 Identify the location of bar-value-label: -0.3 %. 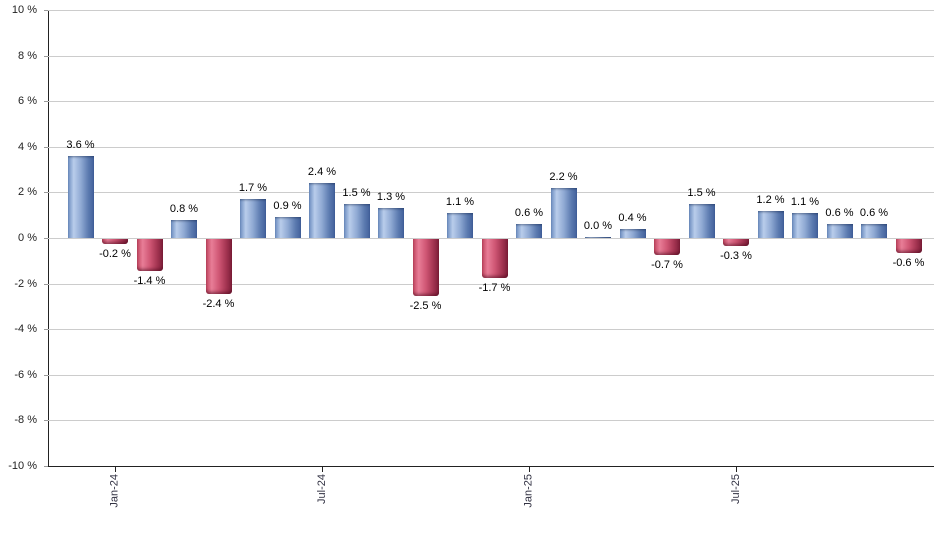
(736, 256).